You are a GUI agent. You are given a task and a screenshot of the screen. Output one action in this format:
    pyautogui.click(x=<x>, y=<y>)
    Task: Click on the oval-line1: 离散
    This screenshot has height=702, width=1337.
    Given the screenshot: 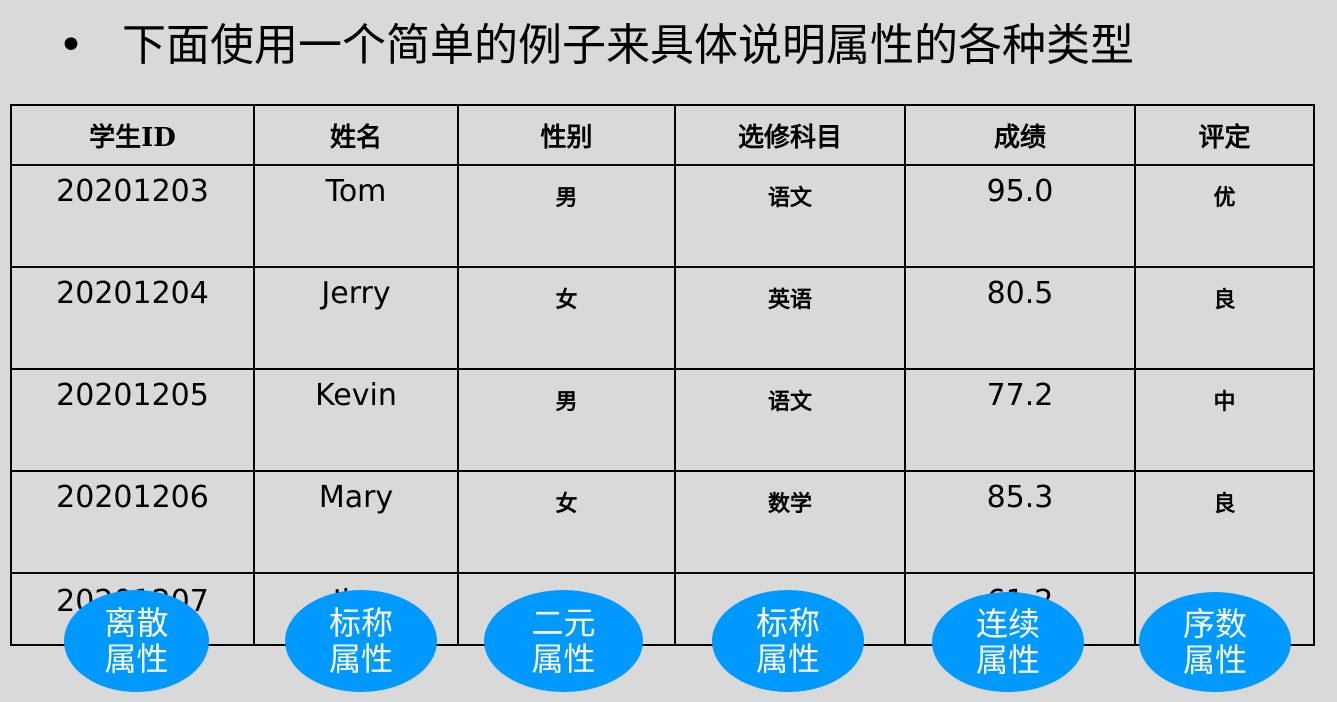 What is the action you would take?
    pyautogui.click(x=136, y=623)
    